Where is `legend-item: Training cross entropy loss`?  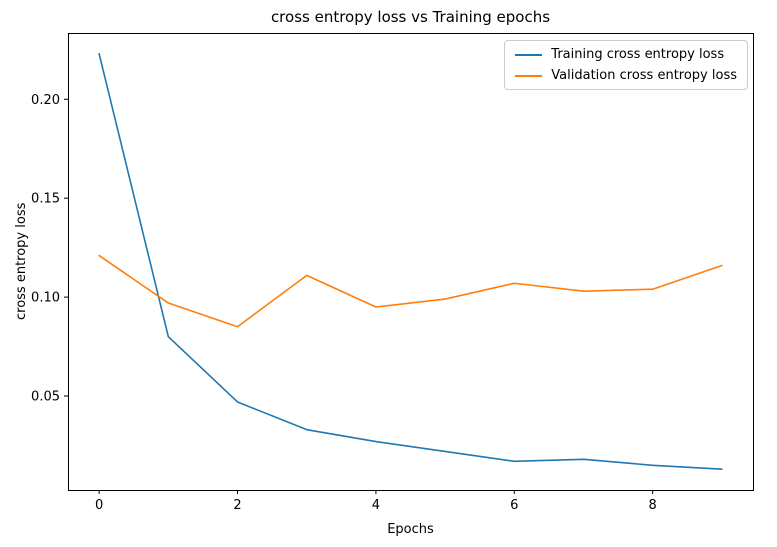 legend-item: Training cross entropy loss is located at coordinates (626, 54).